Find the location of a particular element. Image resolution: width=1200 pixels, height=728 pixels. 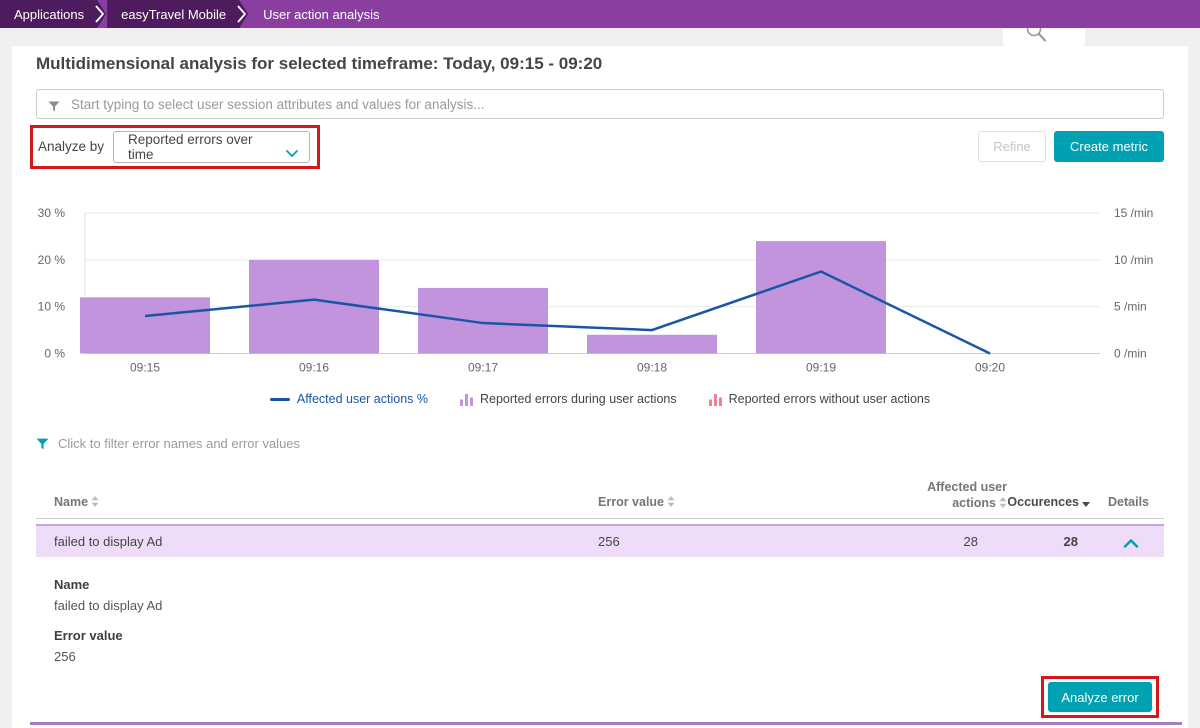

legend-label: Affected user actions % is located at coordinates (362, 399).